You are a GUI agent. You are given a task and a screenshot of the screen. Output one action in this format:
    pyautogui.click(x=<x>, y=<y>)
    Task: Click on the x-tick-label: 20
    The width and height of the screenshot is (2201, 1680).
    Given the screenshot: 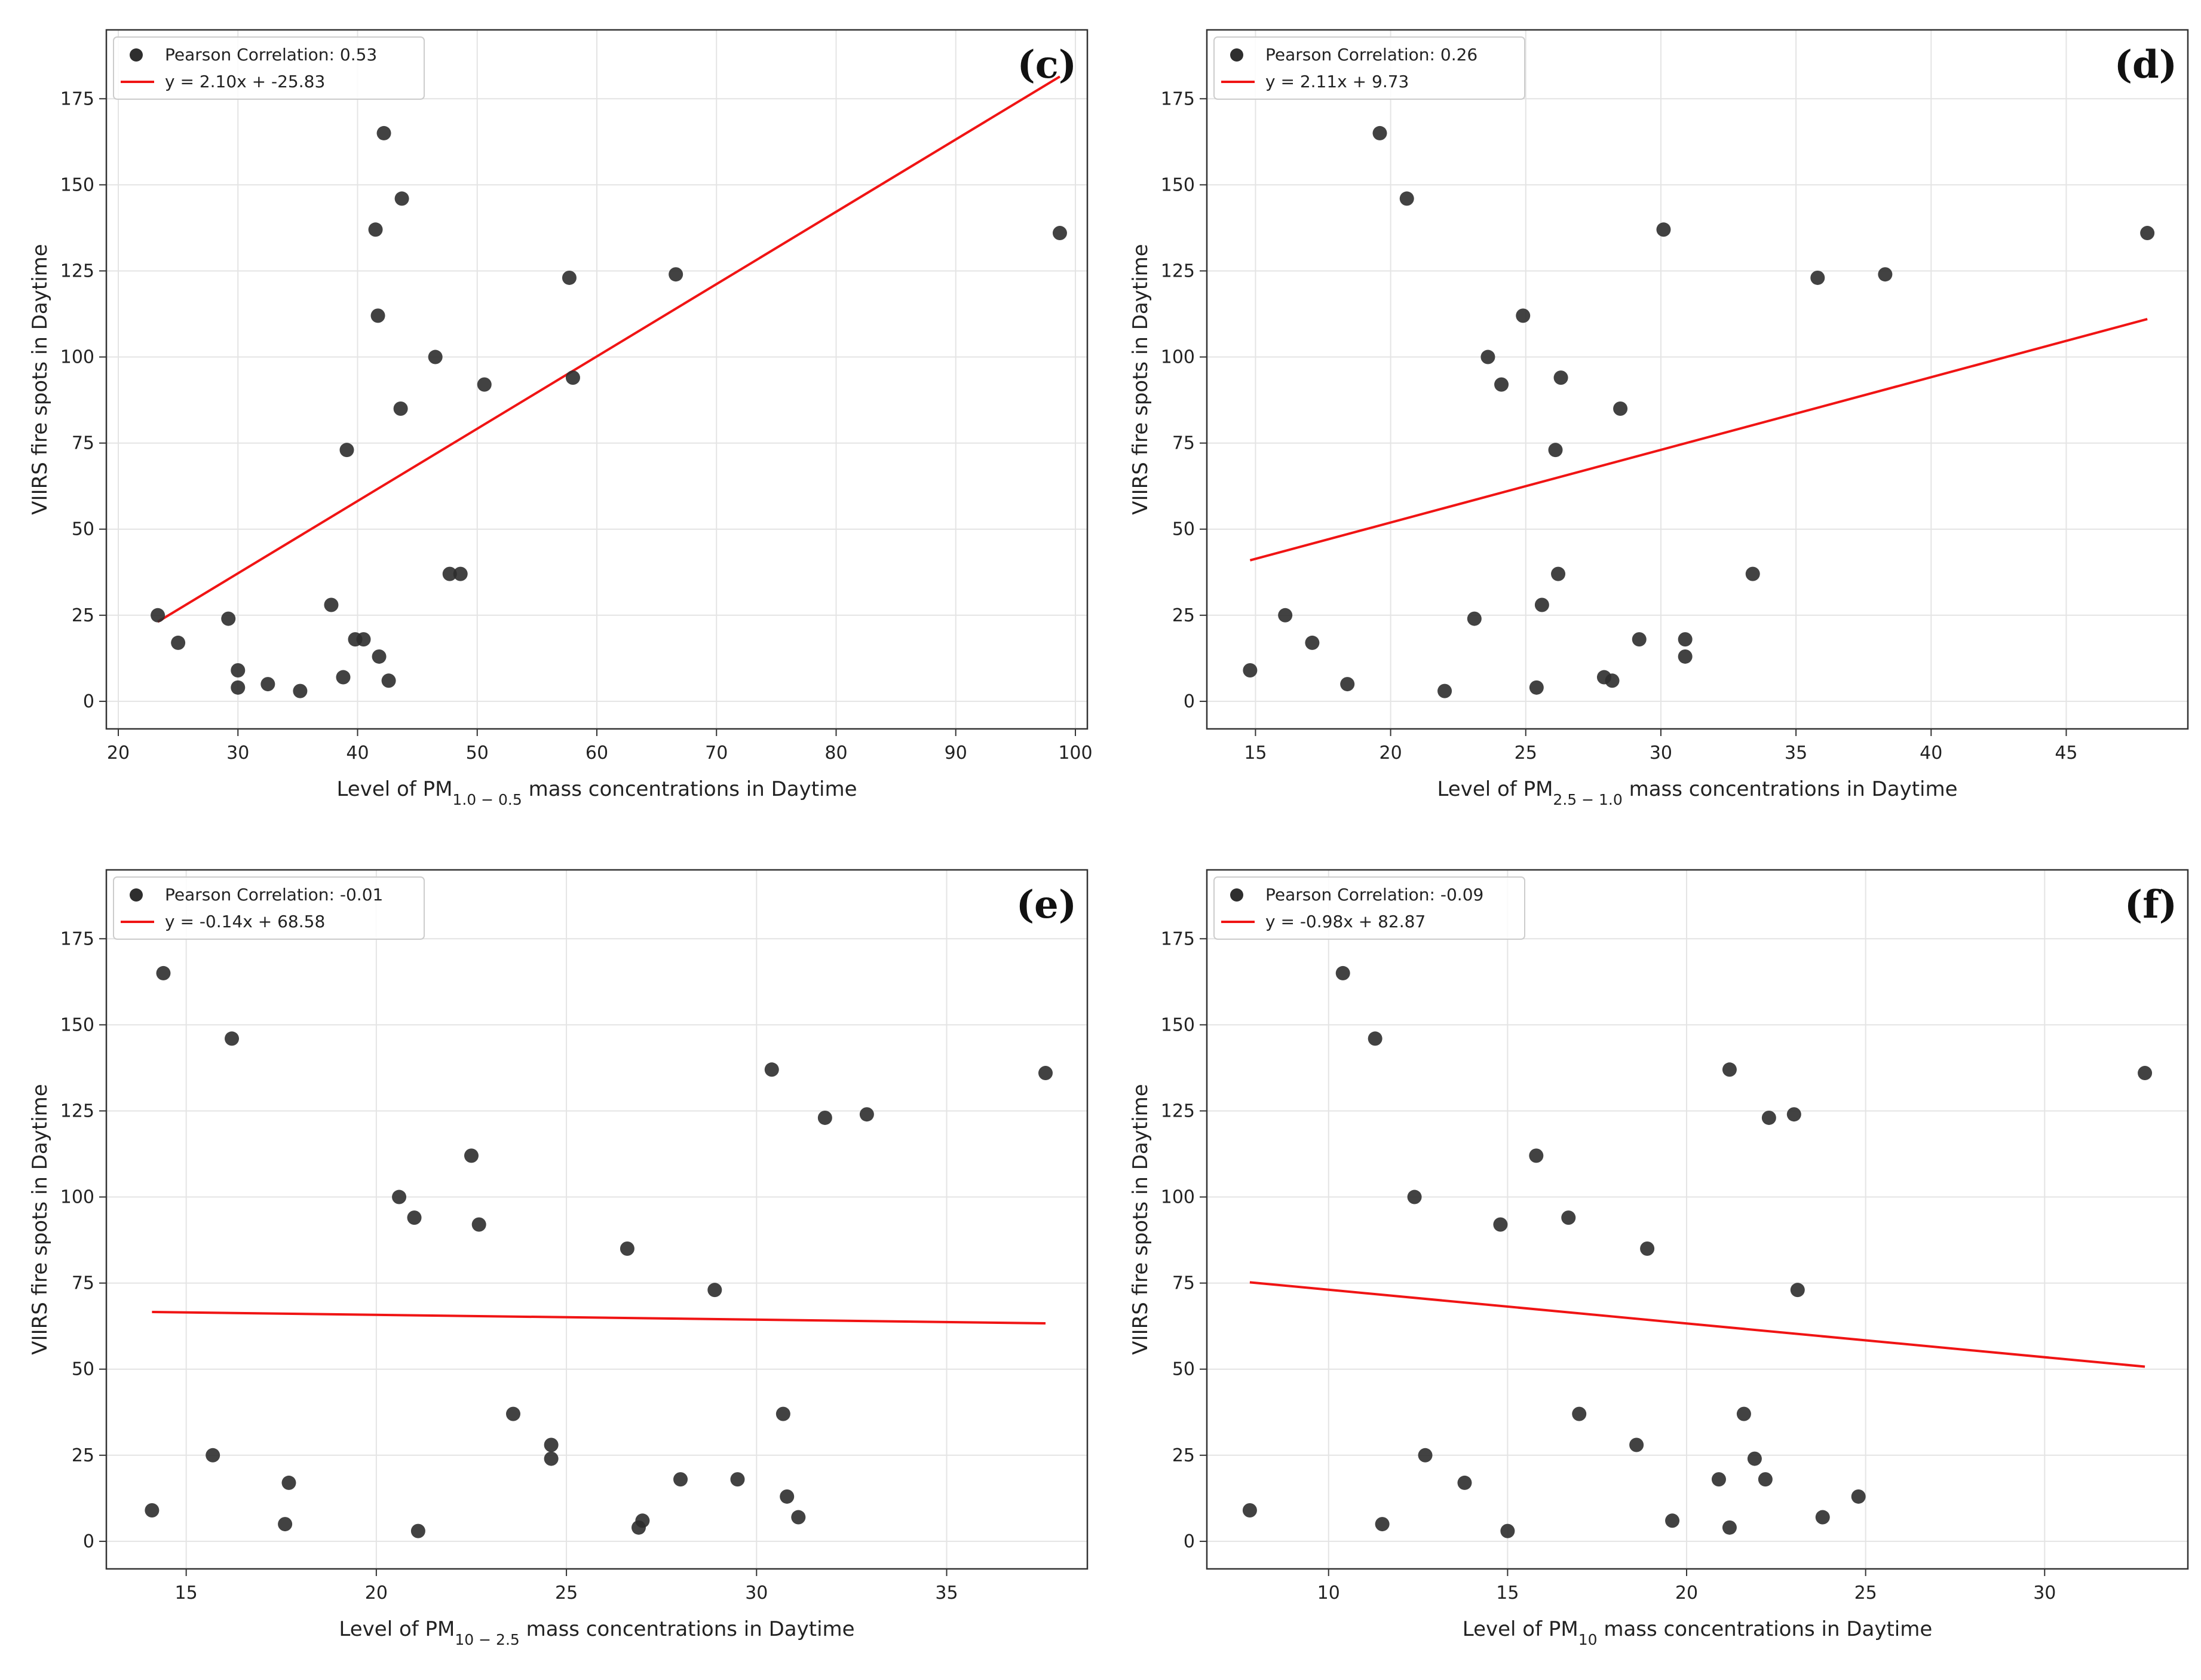 What is the action you would take?
    pyautogui.click(x=118, y=754)
    